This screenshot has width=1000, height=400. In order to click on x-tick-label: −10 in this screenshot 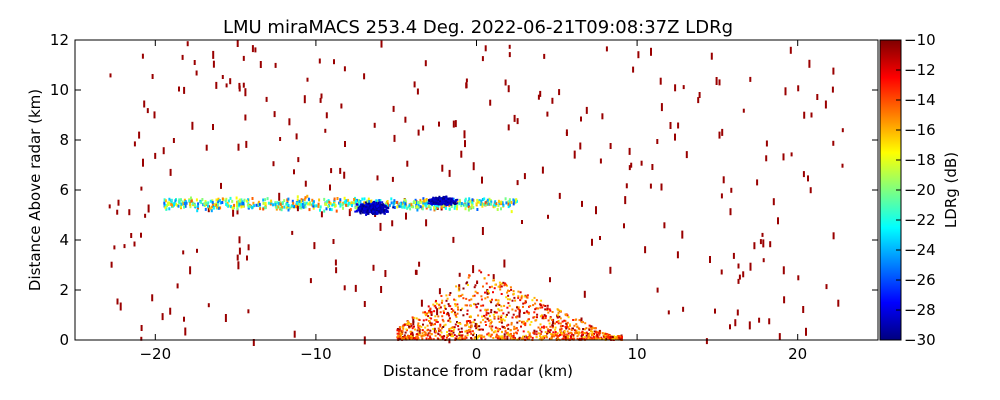, I will do `click(316, 354)`.